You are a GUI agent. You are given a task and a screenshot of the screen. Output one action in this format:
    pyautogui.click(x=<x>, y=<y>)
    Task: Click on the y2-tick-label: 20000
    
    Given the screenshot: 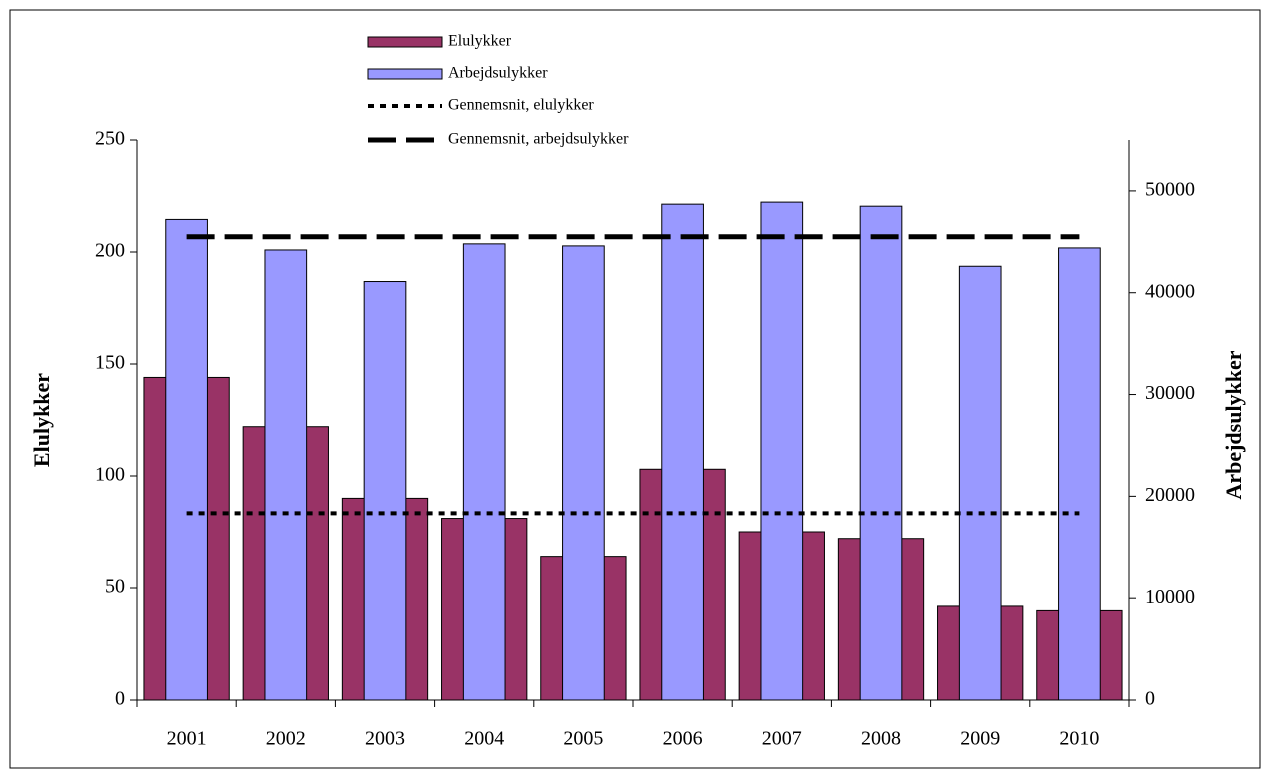 What is the action you would take?
    pyautogui.click(x=1170, y=495)
    